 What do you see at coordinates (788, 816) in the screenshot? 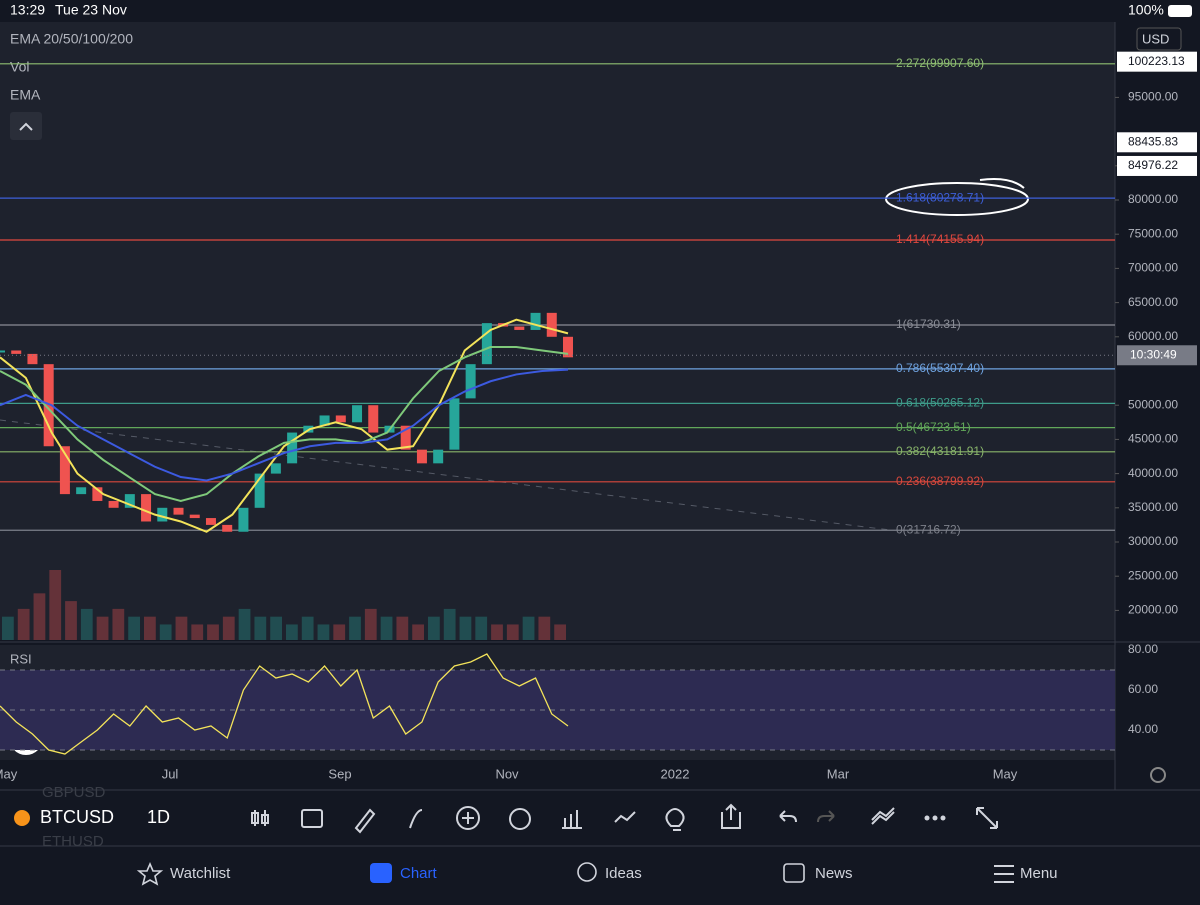
I see `undo-icon` at bounding box center [788, 816].